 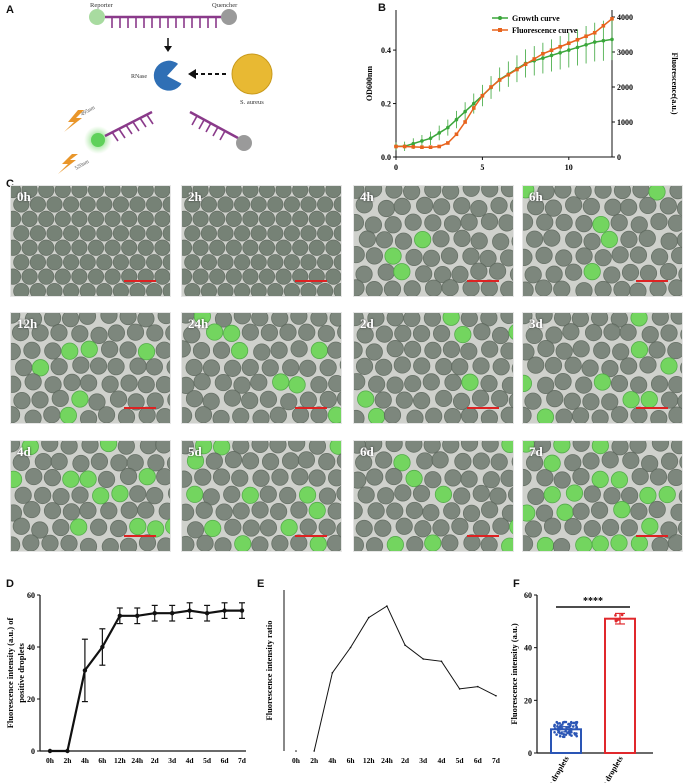 I want to click on d-y-axis-label: Fluorescence intensity (a.u.) of, so click(x=10, y=673).